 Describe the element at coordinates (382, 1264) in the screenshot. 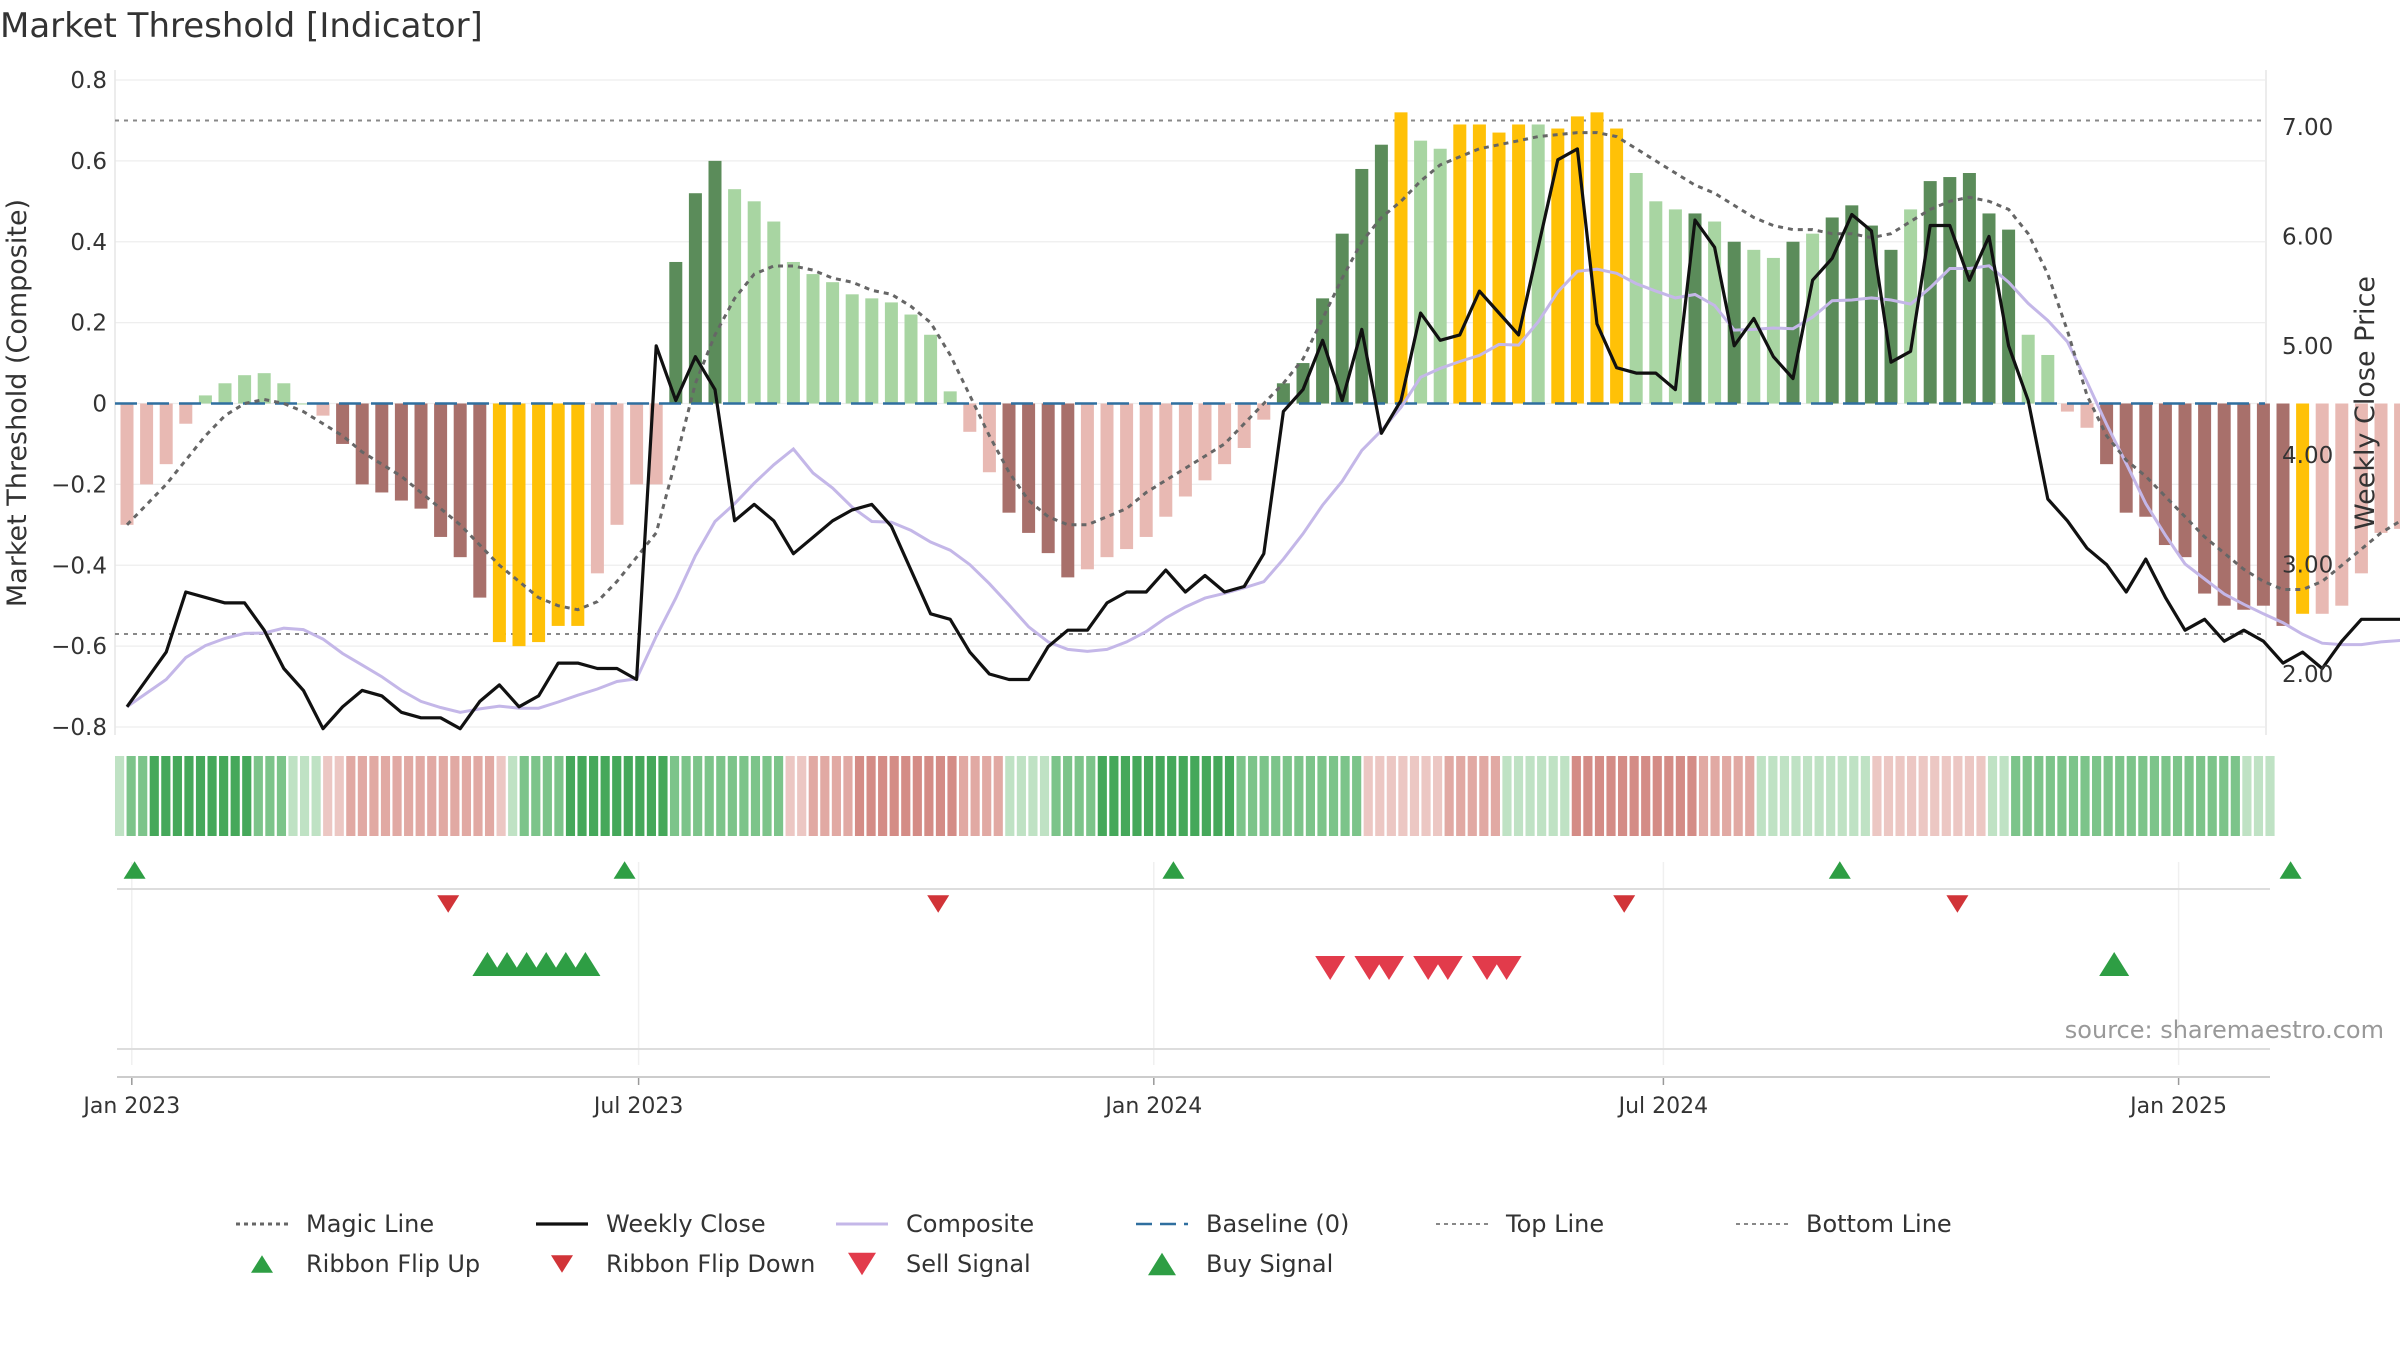

I see `legend-item: Ribbon Flip Up` at that location.